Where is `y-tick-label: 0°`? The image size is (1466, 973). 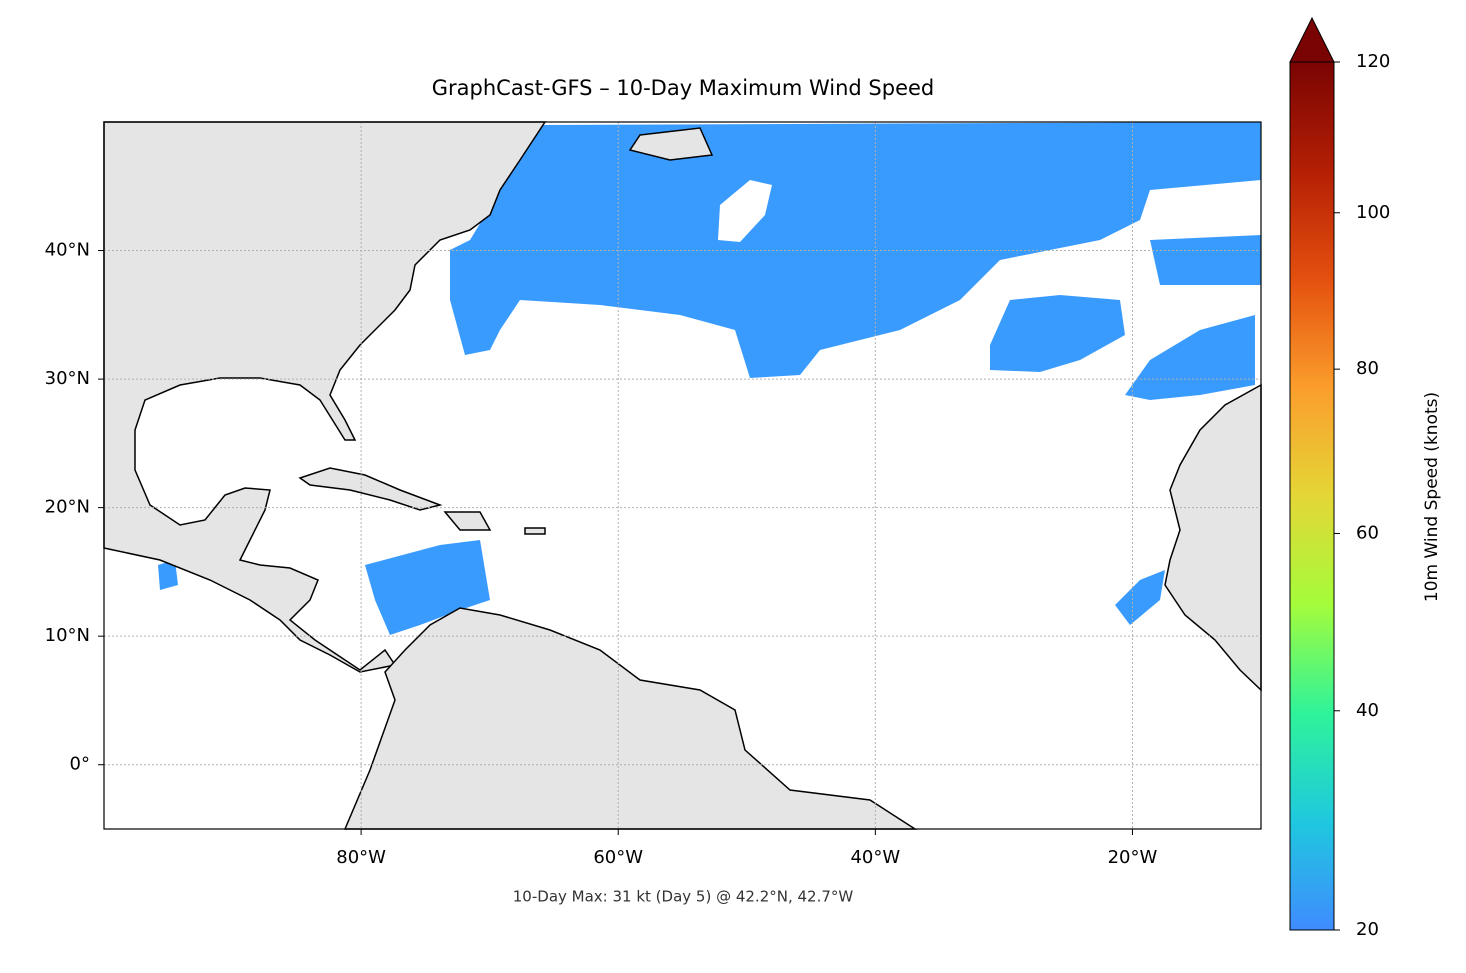 y-tick-label: 0° is located at coordinates (80, 764).